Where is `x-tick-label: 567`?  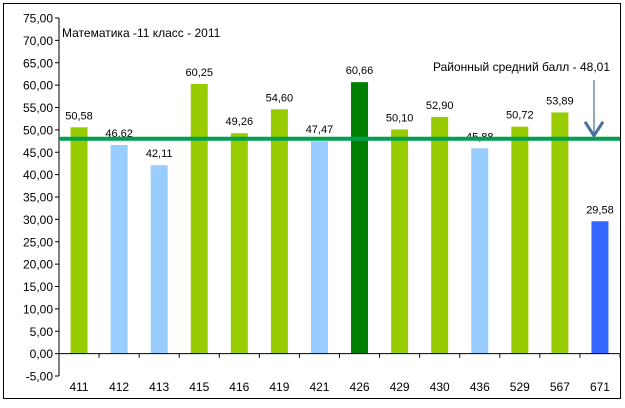
x-tick-label: 567 is located at coordinates (560, 387).